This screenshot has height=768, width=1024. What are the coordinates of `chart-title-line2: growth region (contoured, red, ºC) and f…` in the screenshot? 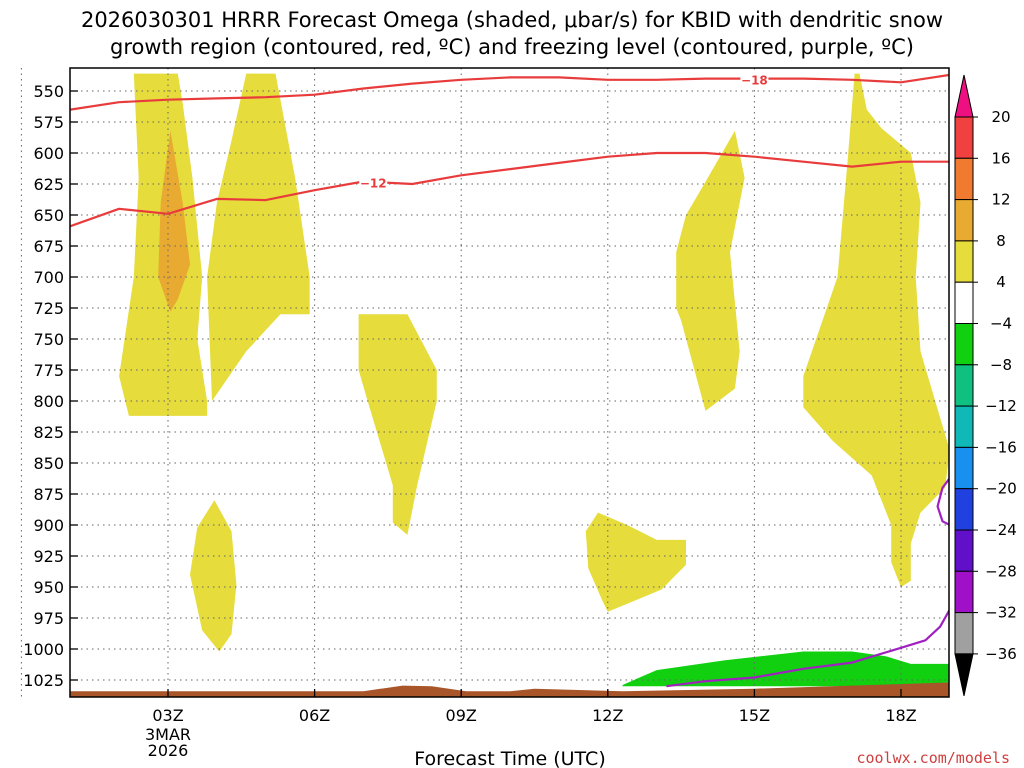 It's located at (512, 47).